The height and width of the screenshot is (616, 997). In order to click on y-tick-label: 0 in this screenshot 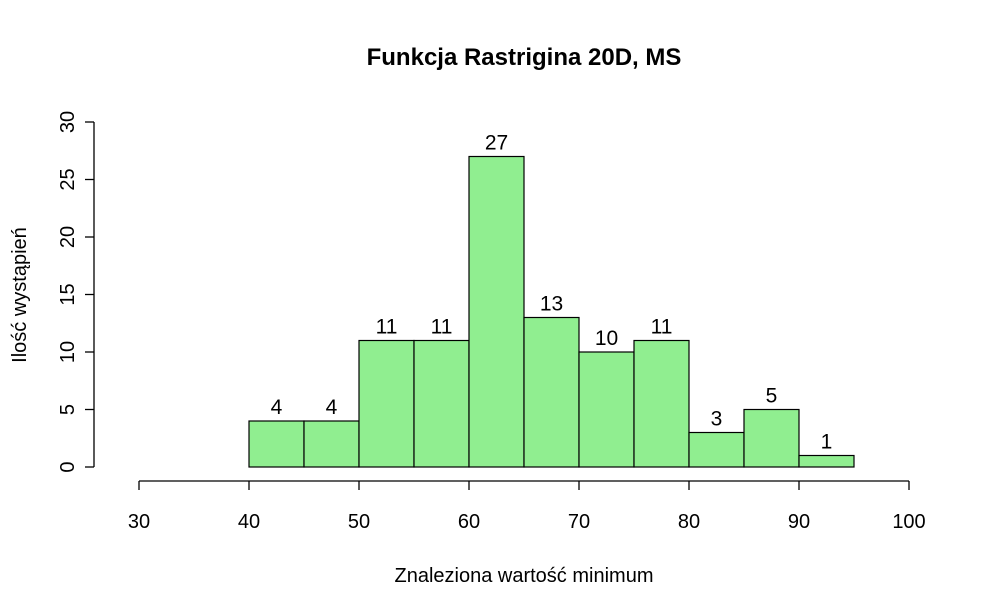, I will do `click(68, 466)`.